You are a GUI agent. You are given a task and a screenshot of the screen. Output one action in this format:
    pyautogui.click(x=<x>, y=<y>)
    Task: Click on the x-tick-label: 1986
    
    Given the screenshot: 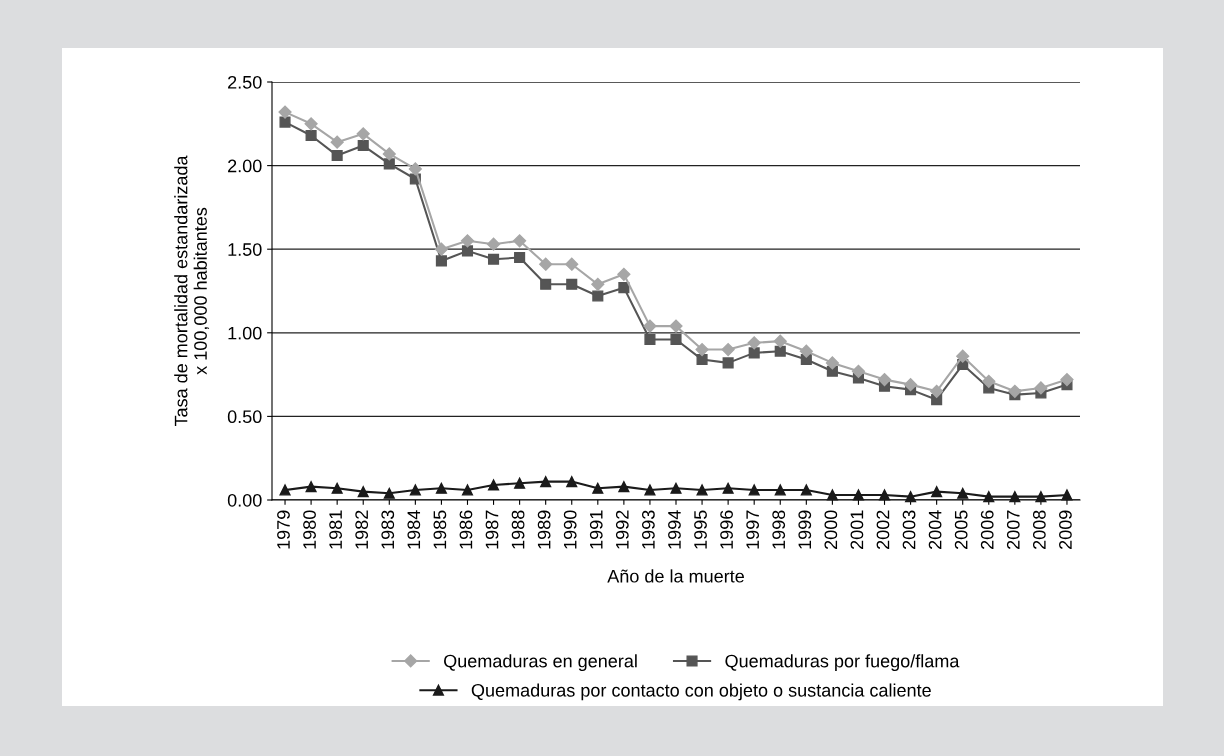 What is the action you would take?
    pyautogui.click(x=466, y=529)
    